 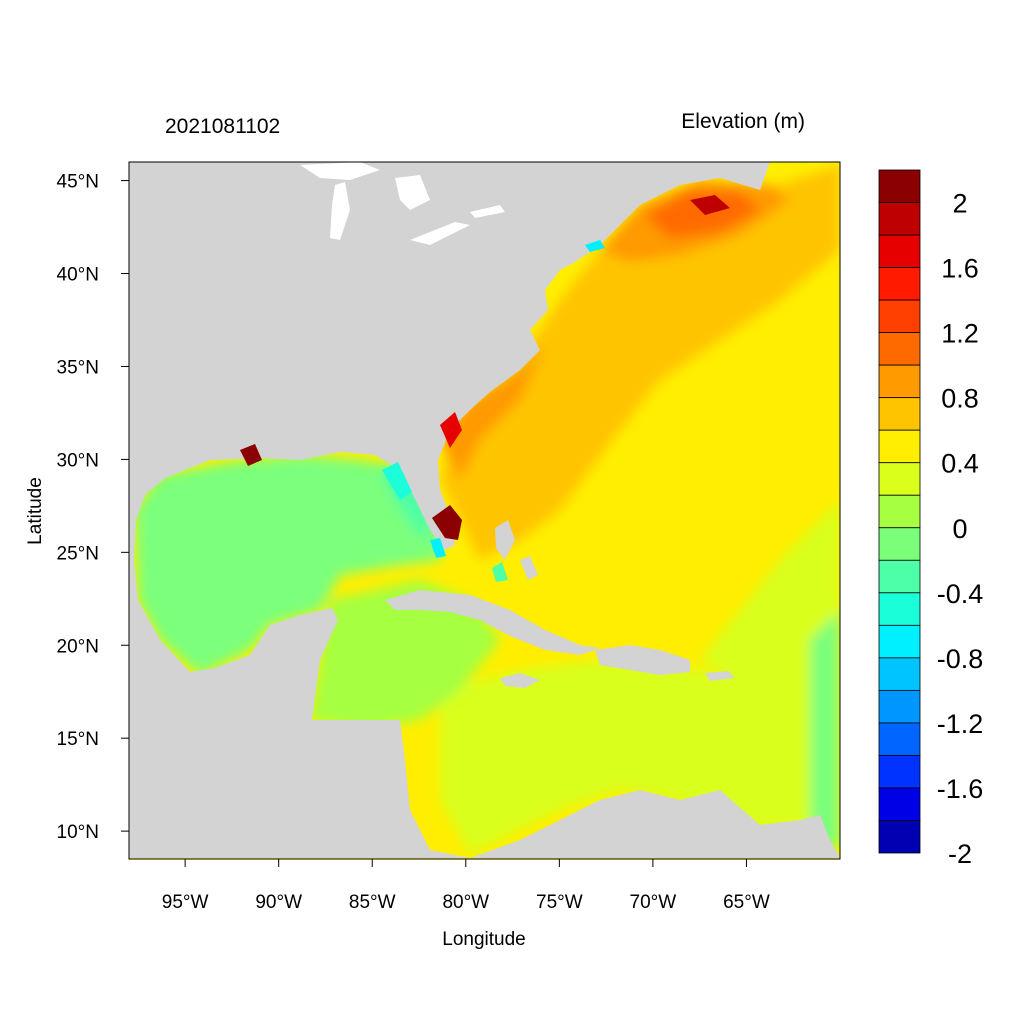 What do you see at coordinates (78, 275) in the screenshot?
I see `y-tick-label: 40°N` at bounding box center [78, 275].